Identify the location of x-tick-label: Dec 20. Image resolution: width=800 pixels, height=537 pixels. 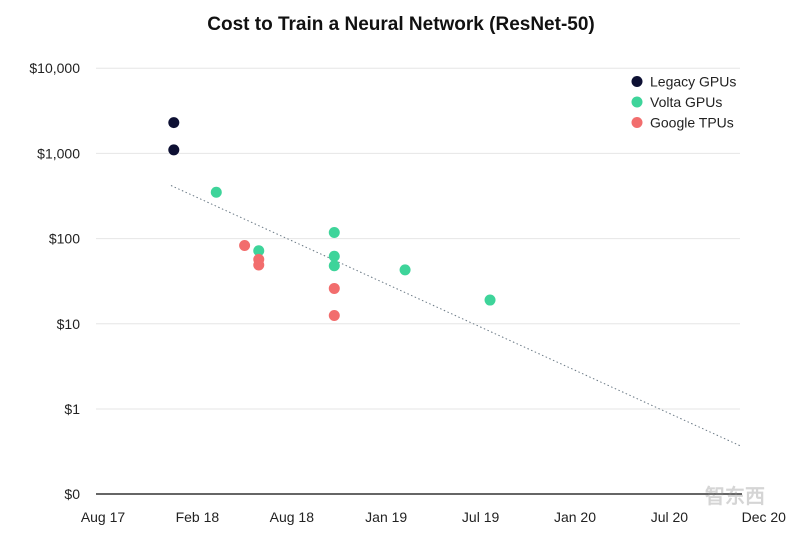
(764, 517).